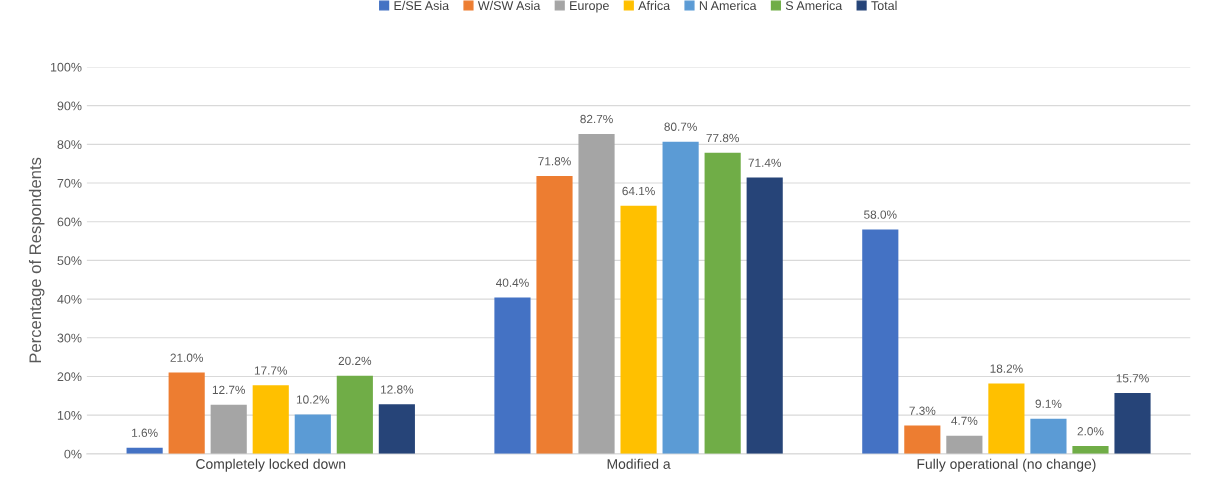 The width and height of the screenshot is (1206, 496). What do you see at coordinates (69, 299) in the screenshot?
I see `y-tick-label: 40%` at bounding box center [69, 299].